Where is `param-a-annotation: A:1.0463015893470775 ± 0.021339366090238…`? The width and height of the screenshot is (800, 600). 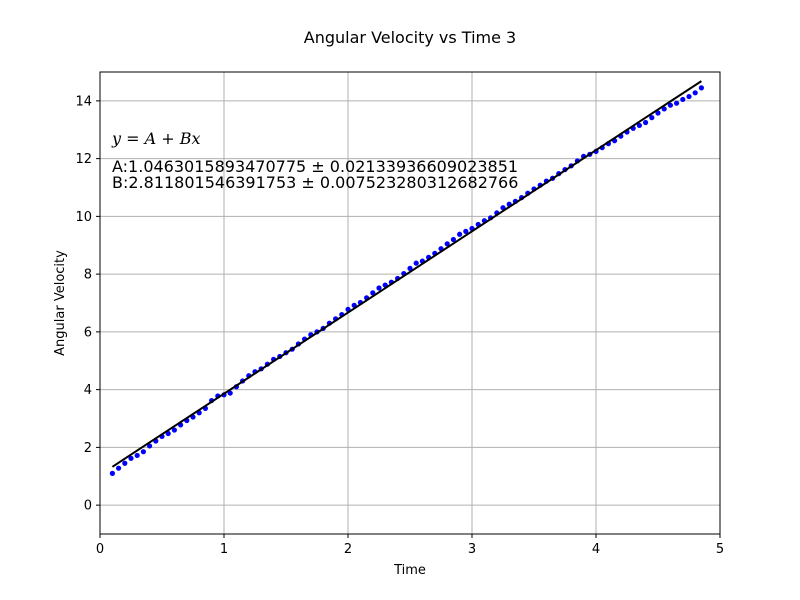
param-a-annotation: A:1.0463015893470775 ± 0.021339366090238… is located at coordinates (315, 166).